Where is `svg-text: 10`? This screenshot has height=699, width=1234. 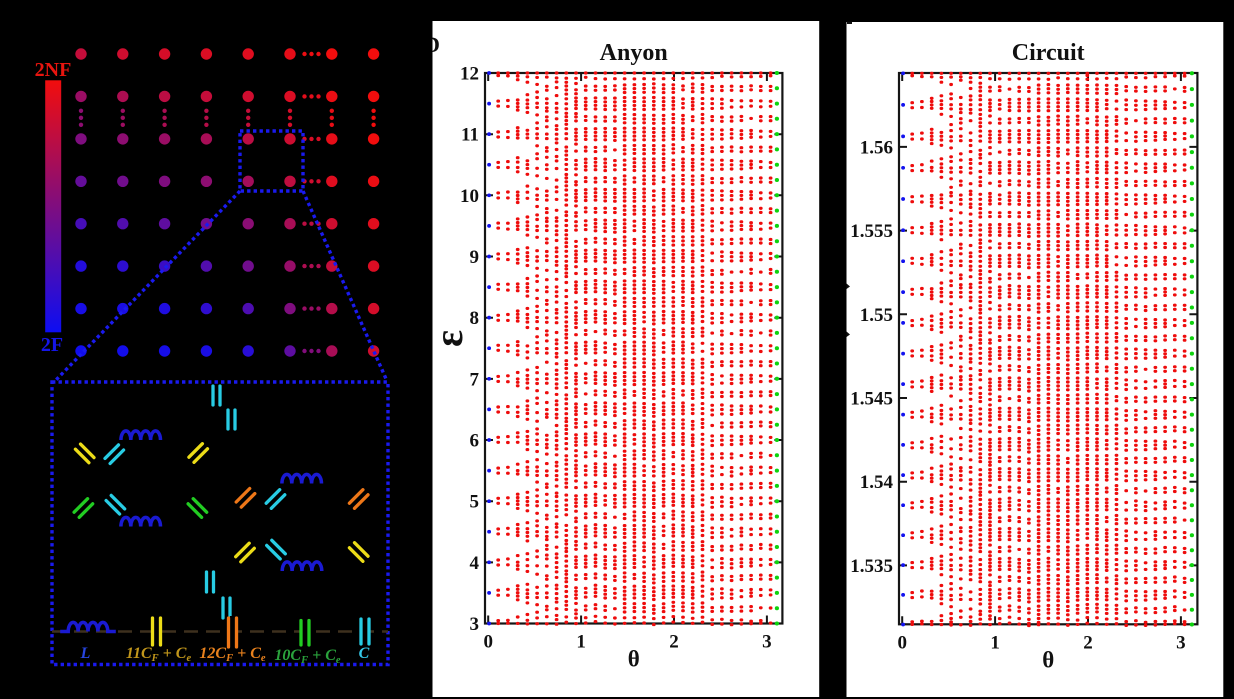 svg-text: 10 is located at coordinates (469, 196).